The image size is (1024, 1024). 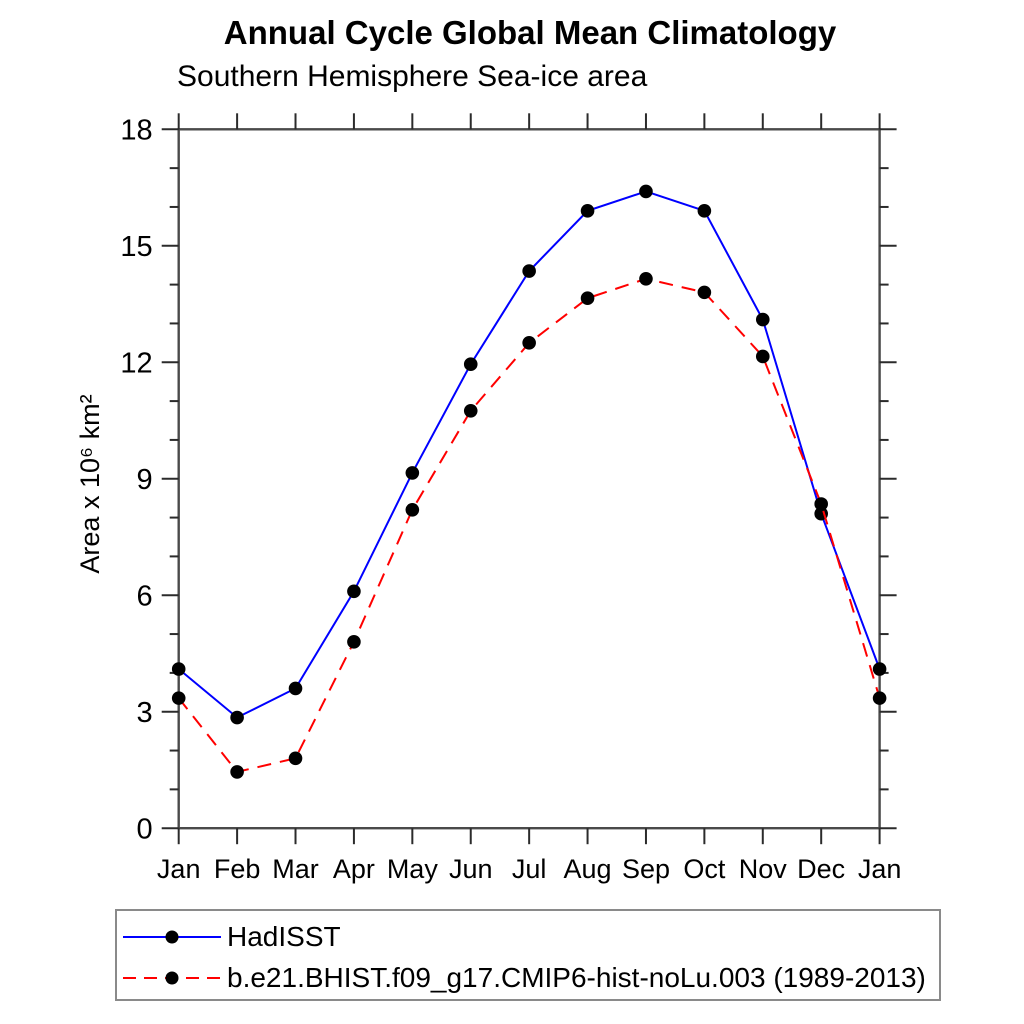 What do you see at coordinates (136, 130) in the screenshot?
I see `y-tick-label: 18` at bounding box center [136, 130].